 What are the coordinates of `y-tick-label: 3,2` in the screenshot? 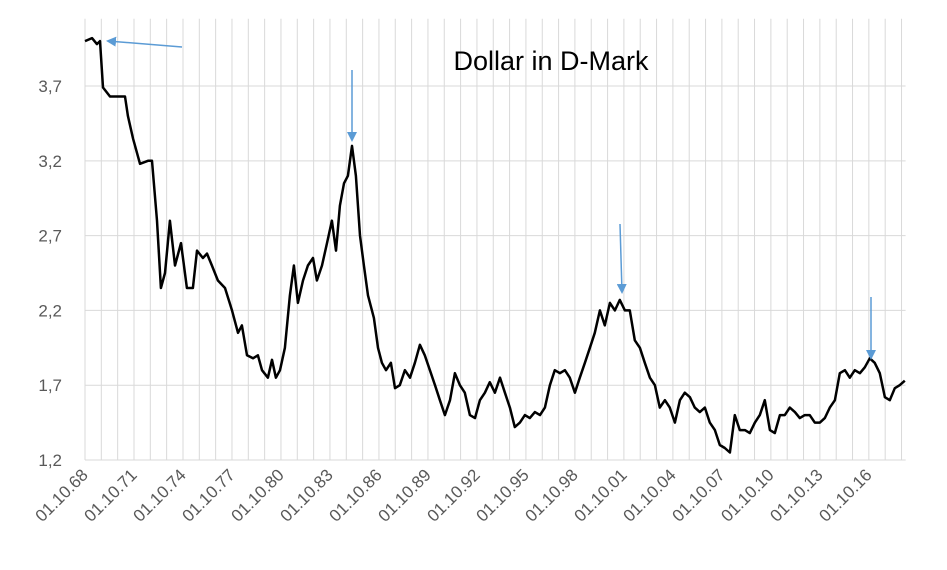 It's located at (50, 161).